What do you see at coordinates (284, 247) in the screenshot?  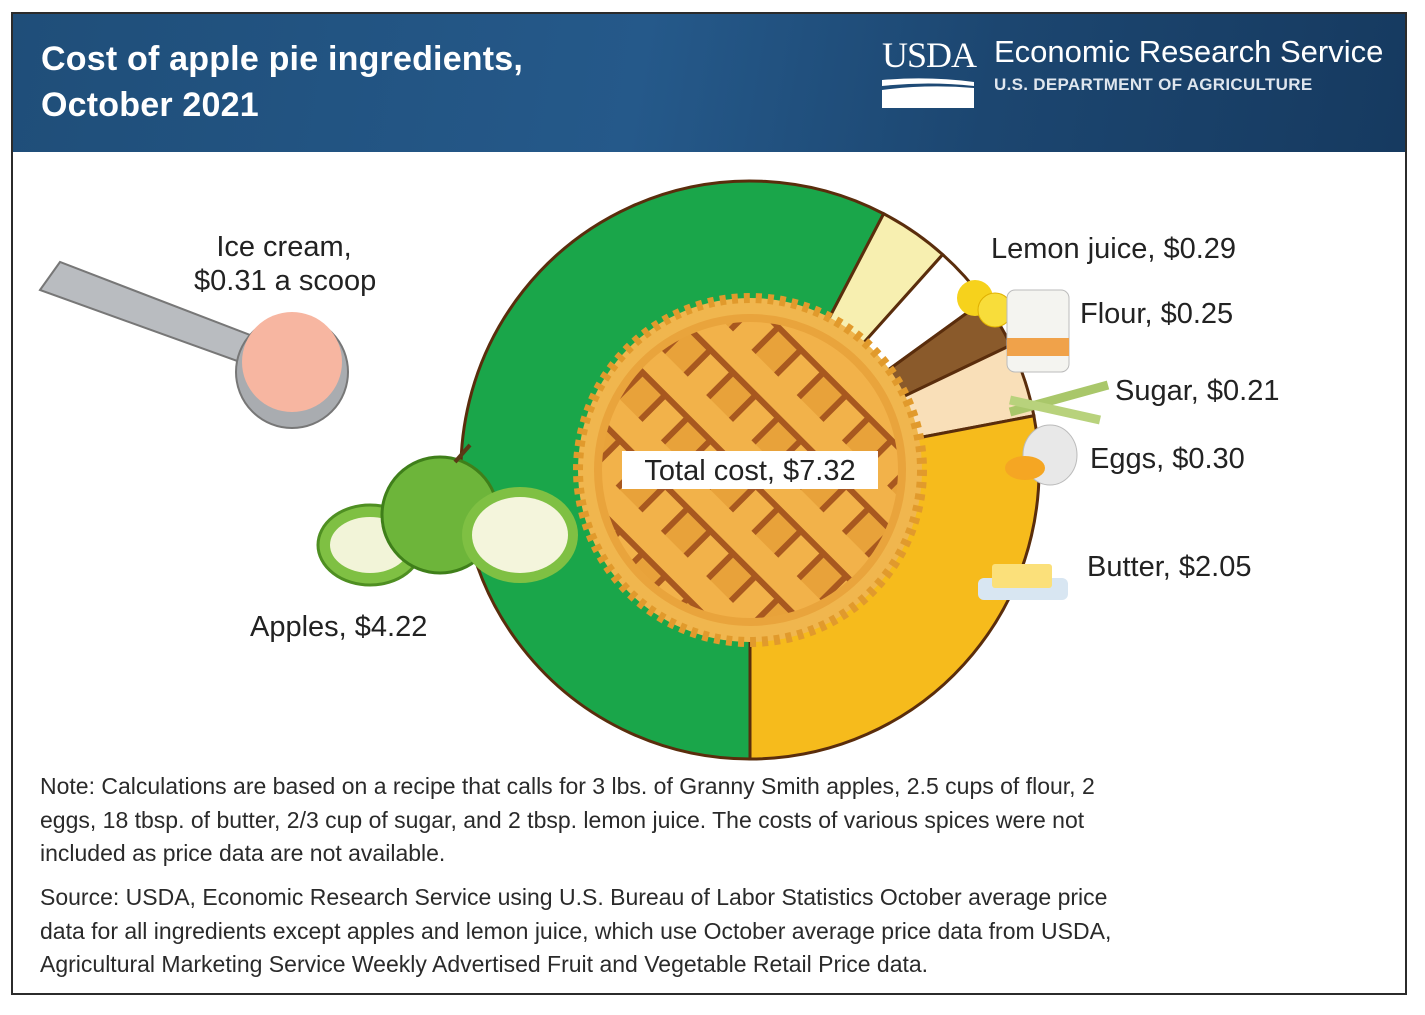 I see `ice-cream-label-line-1: Ice cream,` at bounding box center [284, 247].